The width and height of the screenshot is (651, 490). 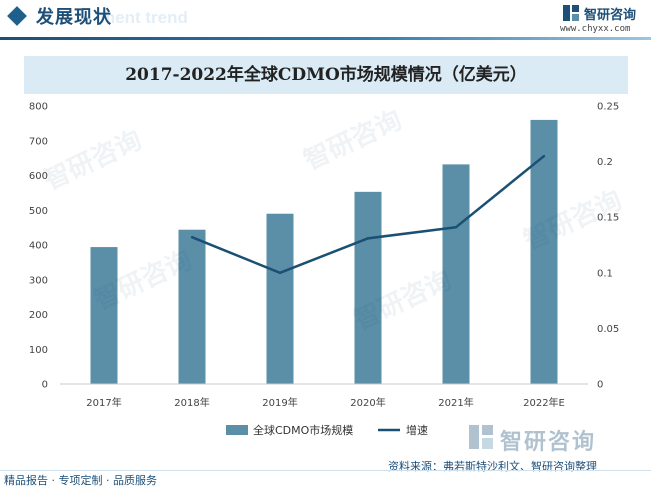 What do you see at coordinates (325, 22) in the screenshot?
I see `page-header: ment trend 发展现状 智研咨询 www.chyxx.com` at bounding box center [325, 22].